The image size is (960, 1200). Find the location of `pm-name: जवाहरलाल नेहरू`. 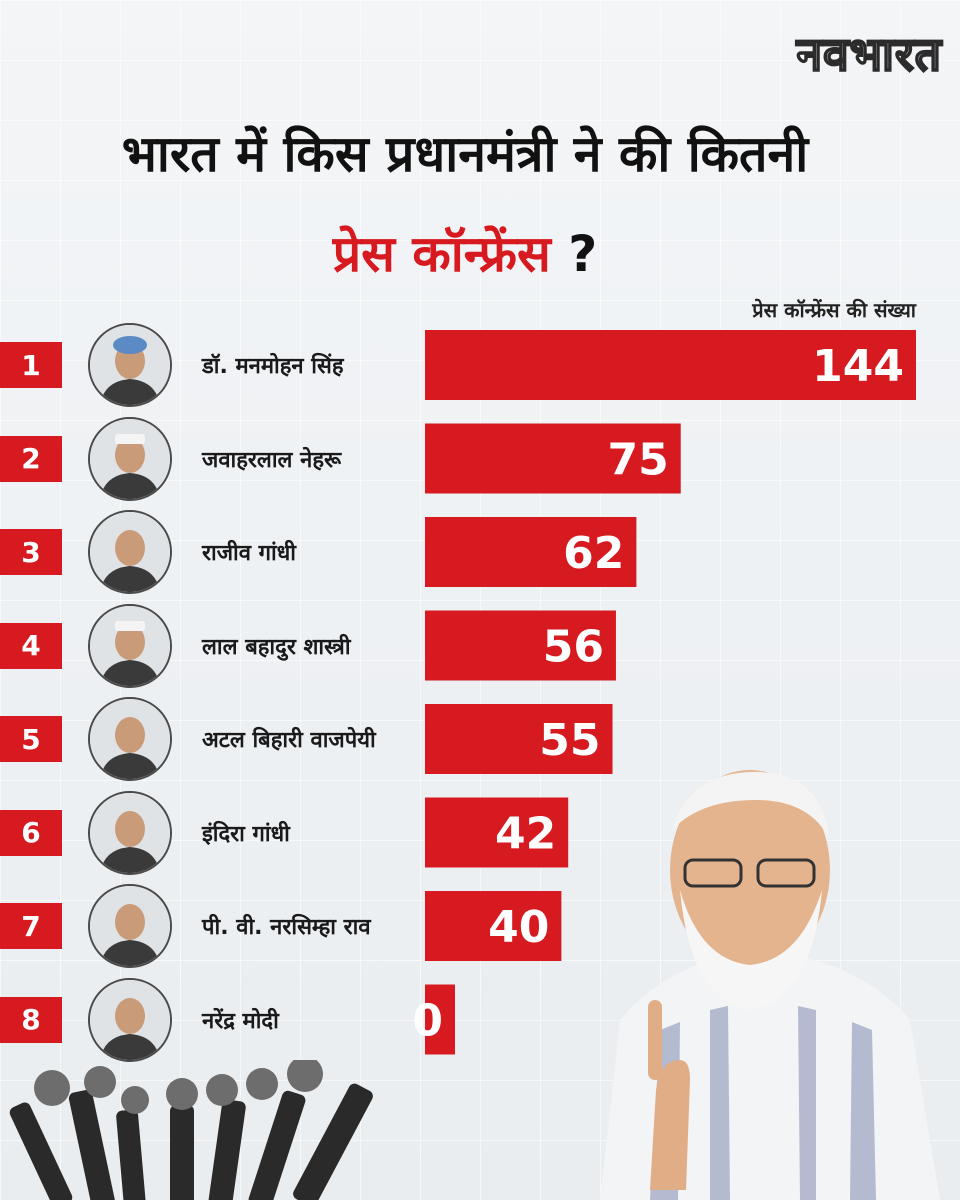

pm-name: जवाहरलाल नेहरू is located at coordinates (272, 460).